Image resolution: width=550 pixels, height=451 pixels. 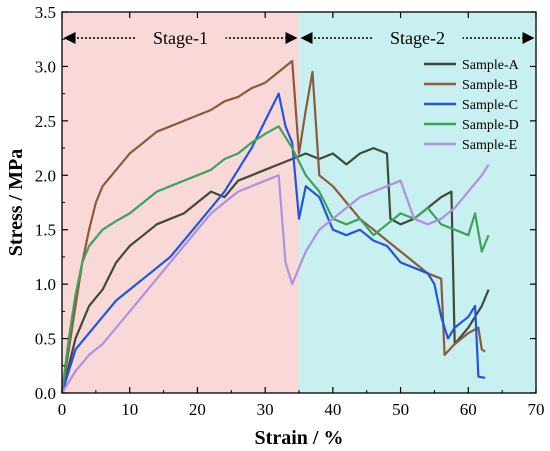 I want to click on x-tick-label: 40, so click(x=332, y=409).